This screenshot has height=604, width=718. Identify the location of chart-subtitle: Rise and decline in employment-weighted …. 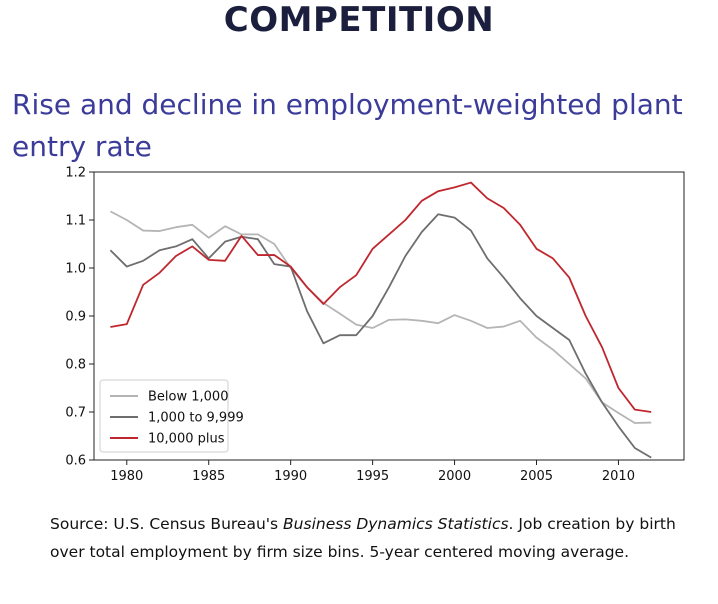
(347, 125).